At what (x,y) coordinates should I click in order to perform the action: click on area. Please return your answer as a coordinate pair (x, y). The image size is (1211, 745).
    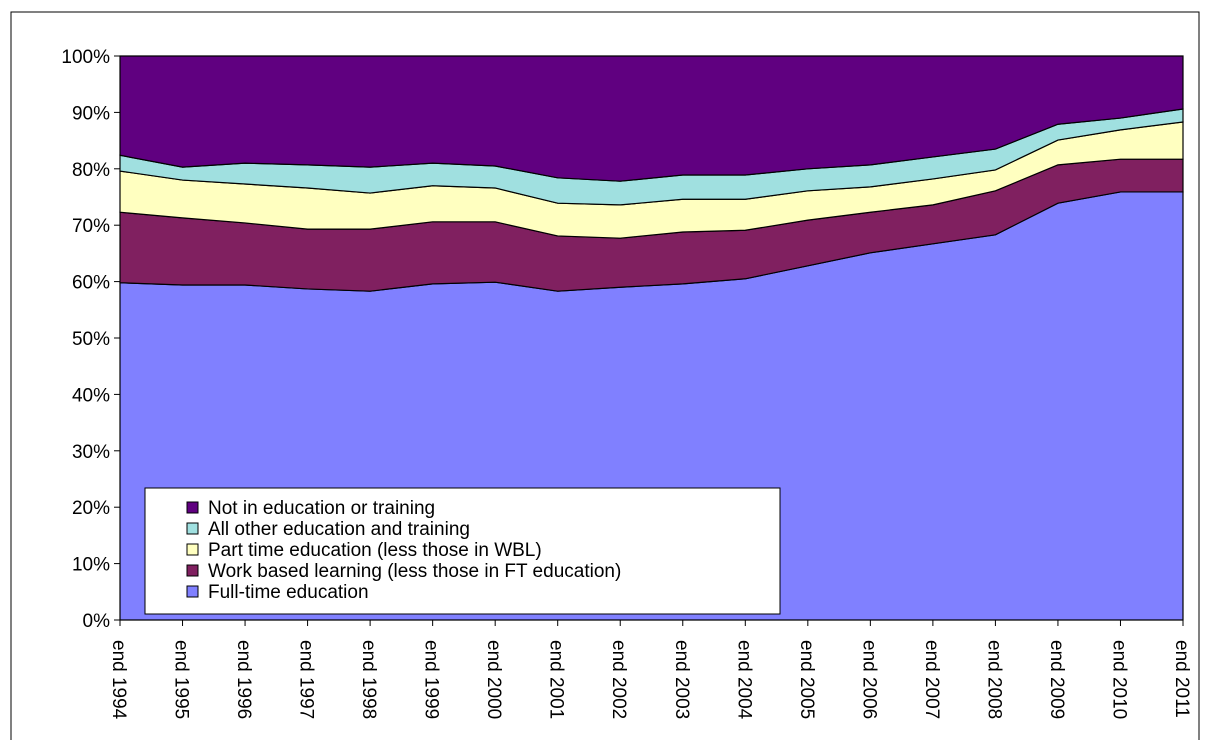
    Looking at the image, I should click on (651, 118).